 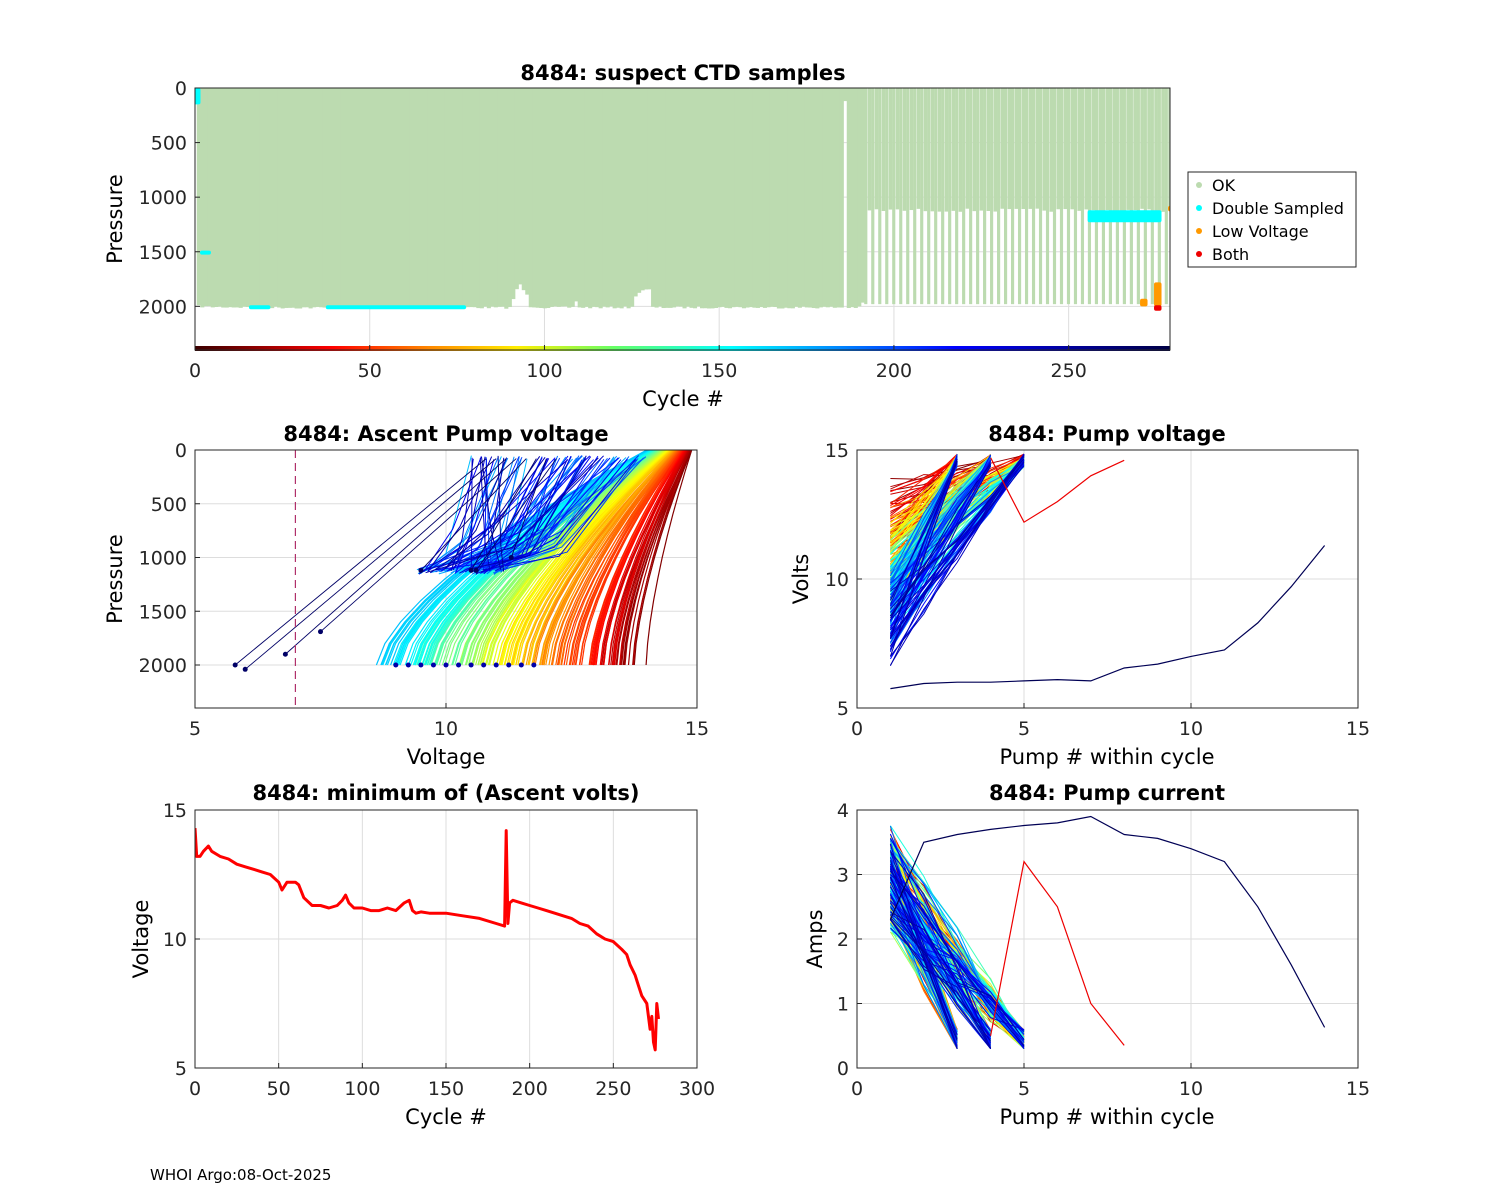 I want to click on pump-current-ticks: 0 5 10 15 0 1 2 3 4, so click(x=1103, y=950).